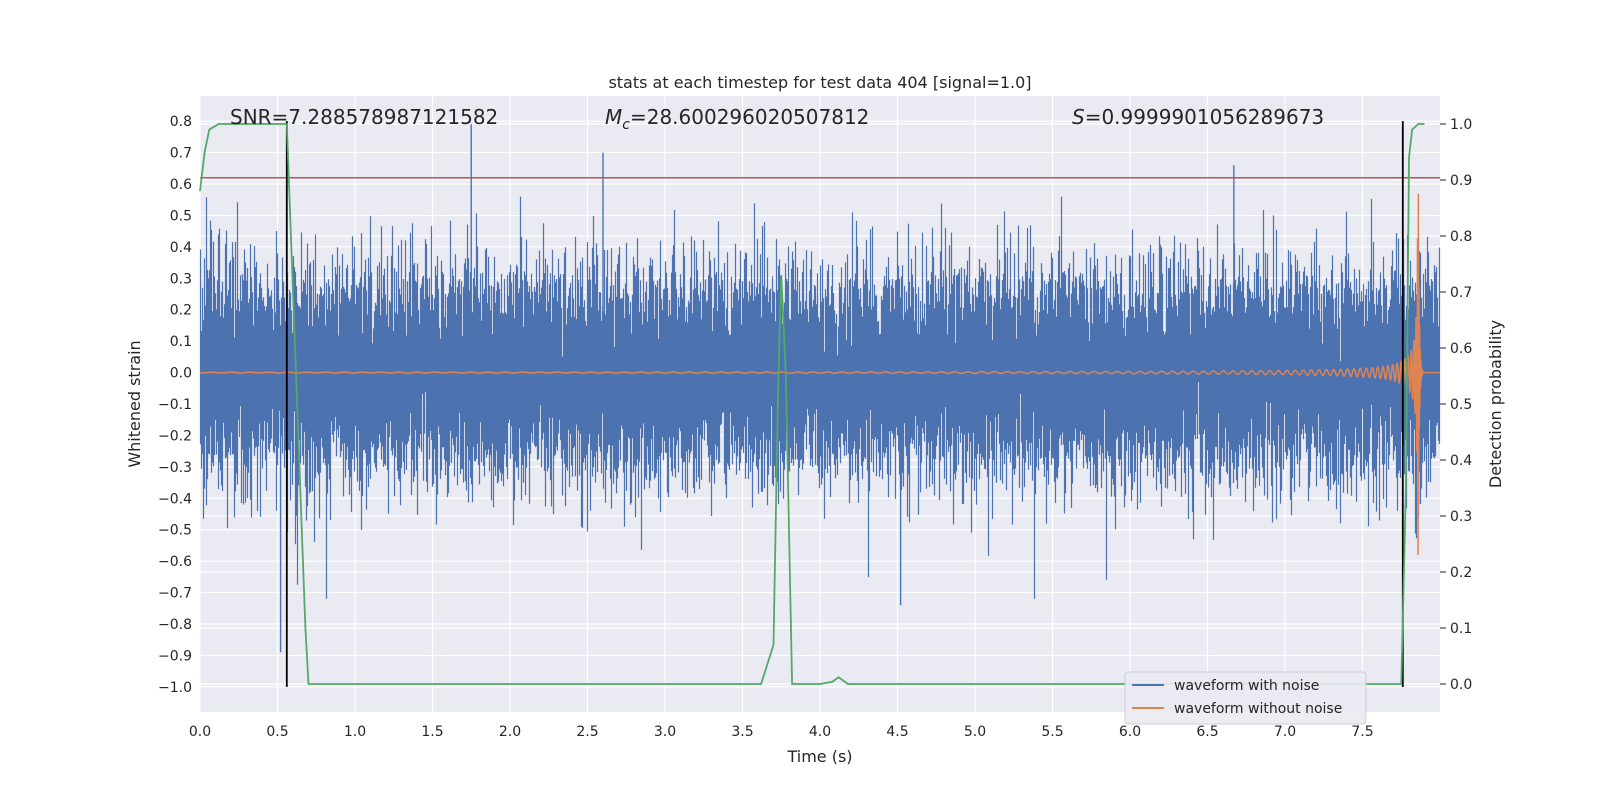  I want to click on x-tick-label: 1.5, so click(432, 732).